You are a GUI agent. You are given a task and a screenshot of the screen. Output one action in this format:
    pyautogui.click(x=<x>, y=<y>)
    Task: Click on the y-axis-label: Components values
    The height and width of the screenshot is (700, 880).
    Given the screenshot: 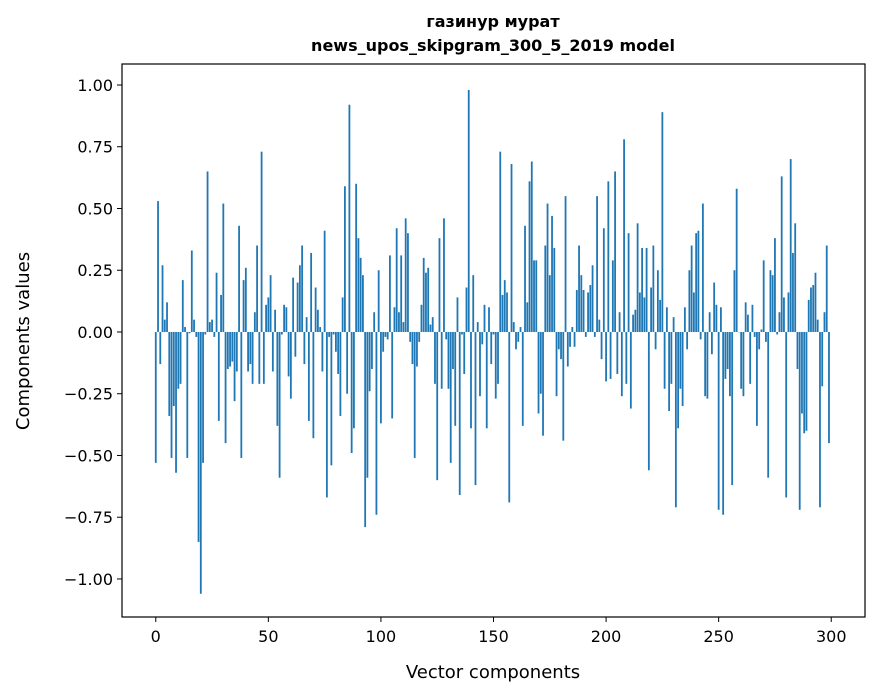 What is the action you would take?
    pyautogui.click(x=23, y=341)
    